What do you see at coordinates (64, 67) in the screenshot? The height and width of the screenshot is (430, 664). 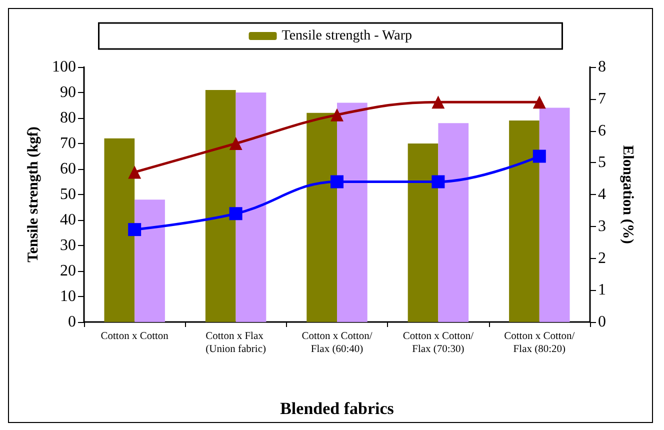 I see `y-tick-label: 100` at bounding box center [64, 67].